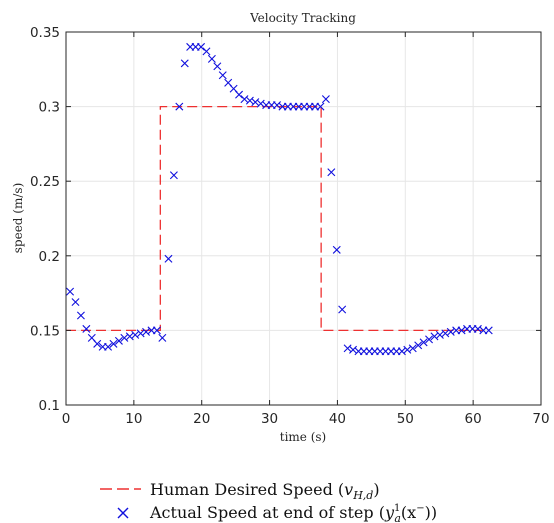 This screenshot has width=554, height=523. I want to click on y-tick-label: 0.2, so click(49, 257).